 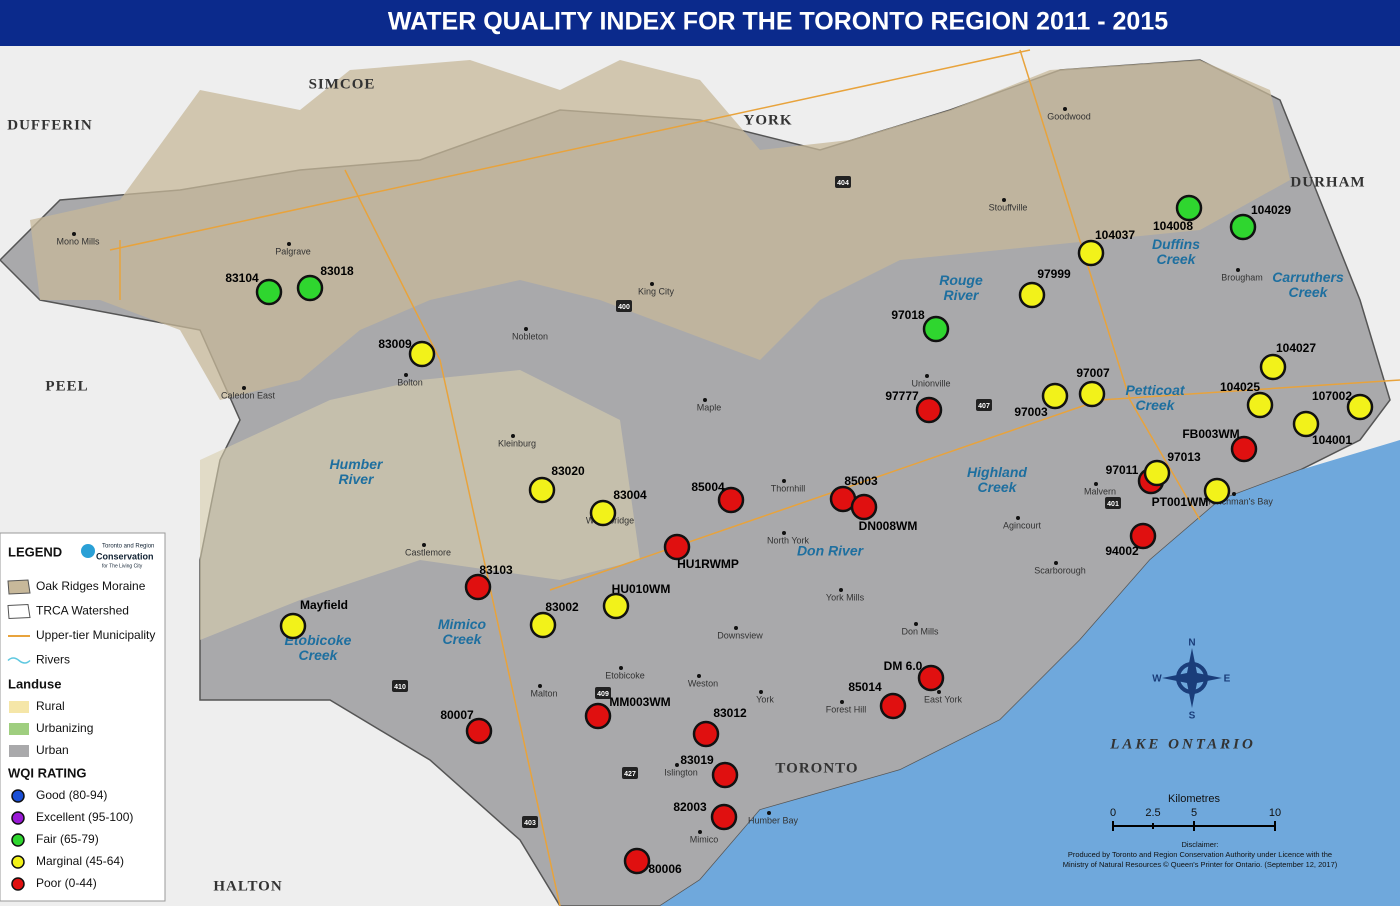 I want to click on station-label: Mayfield, so click(x=324, y=605).